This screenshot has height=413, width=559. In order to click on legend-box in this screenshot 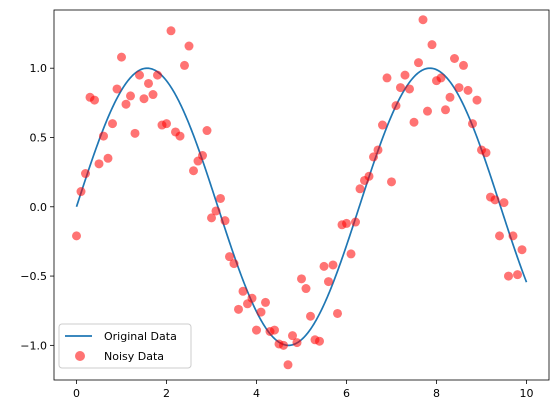, I will do `click(125, 346)`.